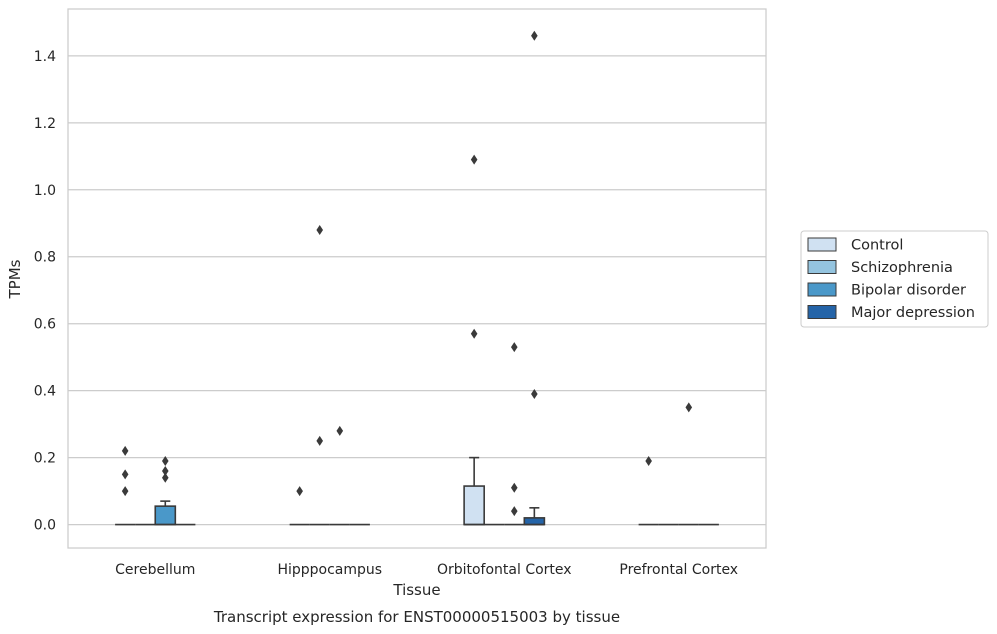 This screenshot has height=634, width=997. What do you see at coordinates (45, 392) in the screenshot?
I see `y-tick-label: 0.4` at bounding box center [45, 392].